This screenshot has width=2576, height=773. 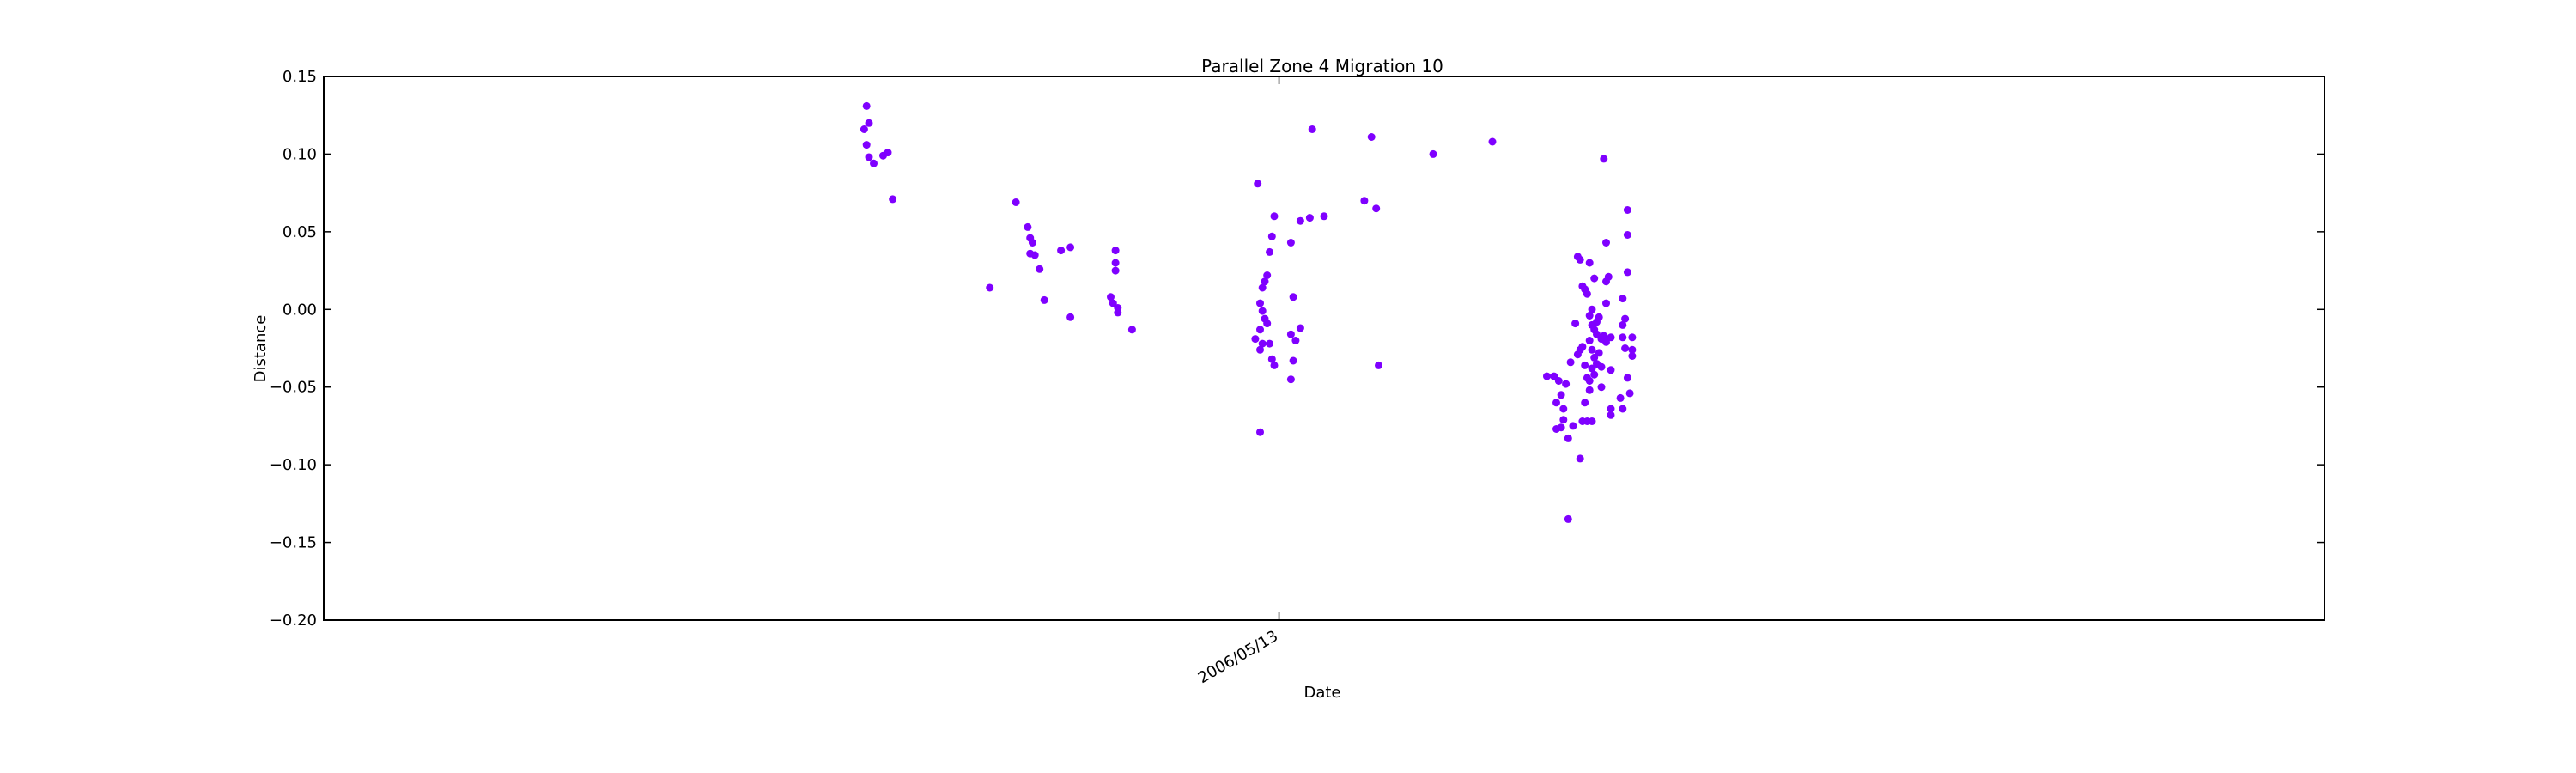 I want to click on x-axis: 2006/05/13, so click(x=1238, y=381).